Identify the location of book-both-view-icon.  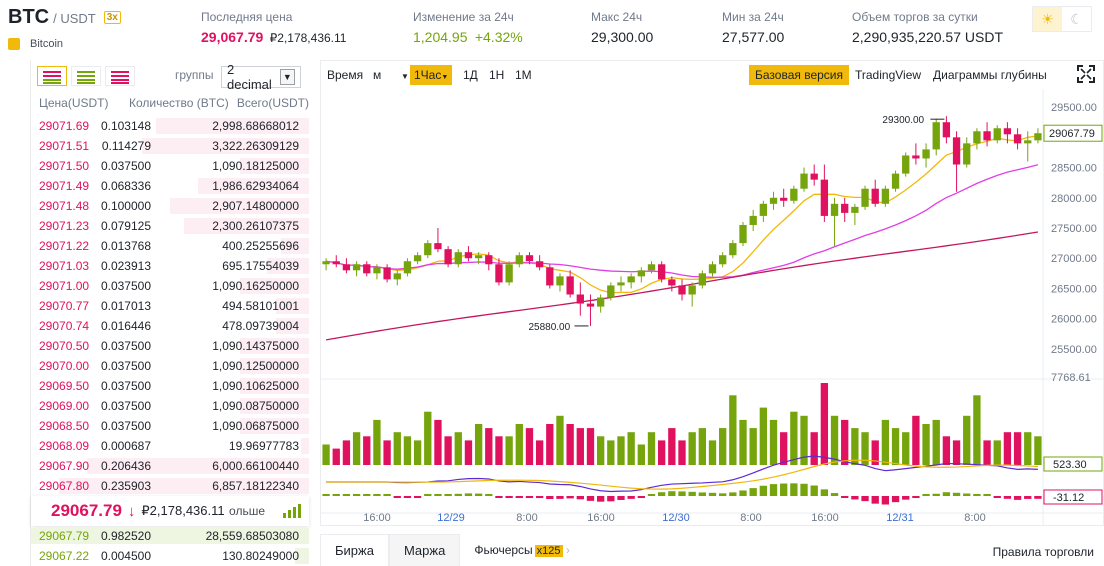
(52, 76).